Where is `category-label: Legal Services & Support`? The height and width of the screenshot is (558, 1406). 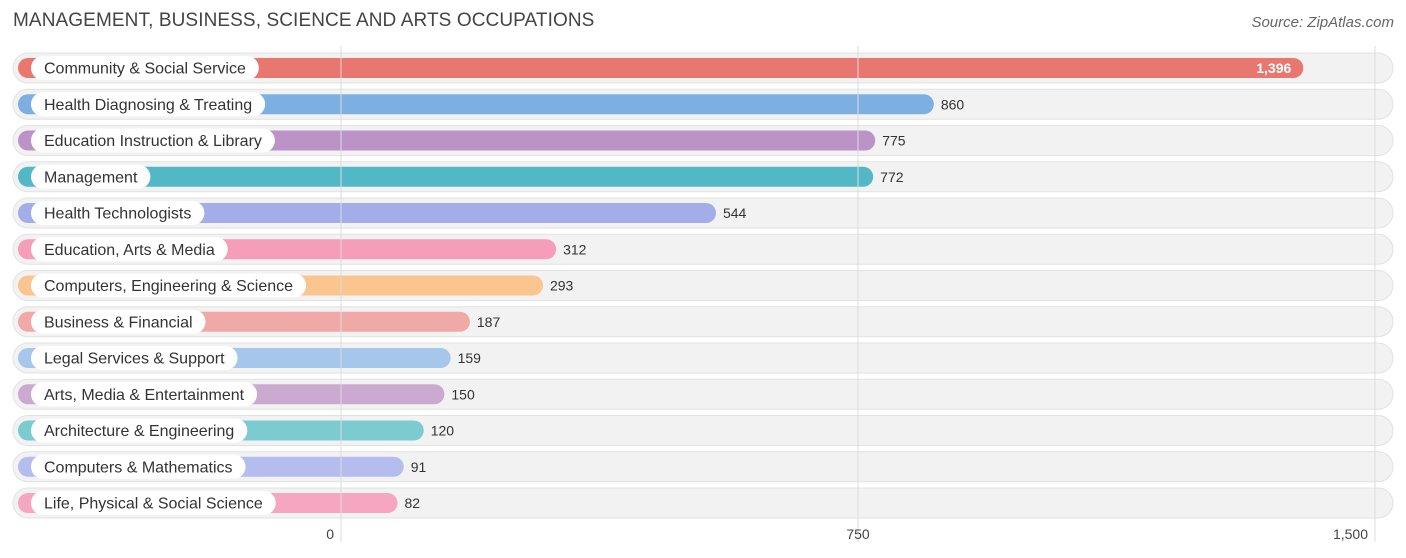 category-label: Legal Services & Support is located at coordinates (134, 359).